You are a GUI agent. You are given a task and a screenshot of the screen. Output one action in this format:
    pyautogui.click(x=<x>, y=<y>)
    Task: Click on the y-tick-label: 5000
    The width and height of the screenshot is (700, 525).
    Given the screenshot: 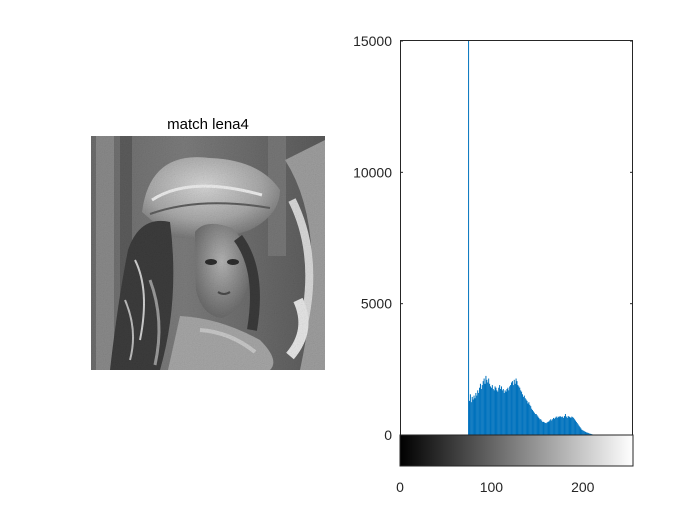 What is the action you would take?
    pyautogui.click(x=376, y=304)
    